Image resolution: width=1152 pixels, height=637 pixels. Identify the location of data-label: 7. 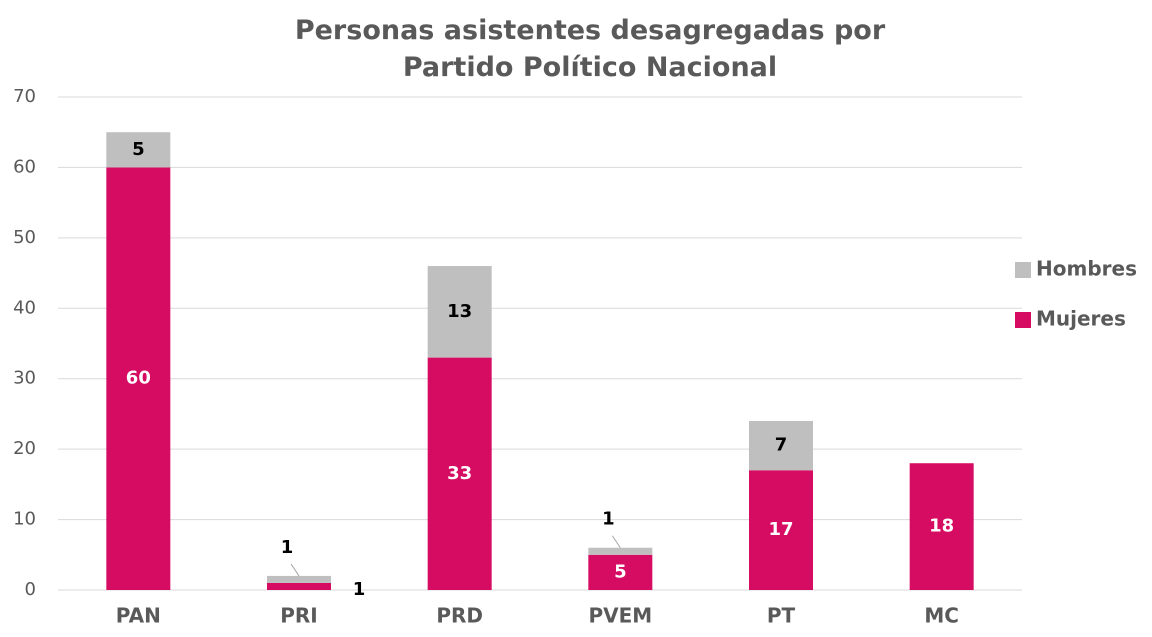
(781, 445).